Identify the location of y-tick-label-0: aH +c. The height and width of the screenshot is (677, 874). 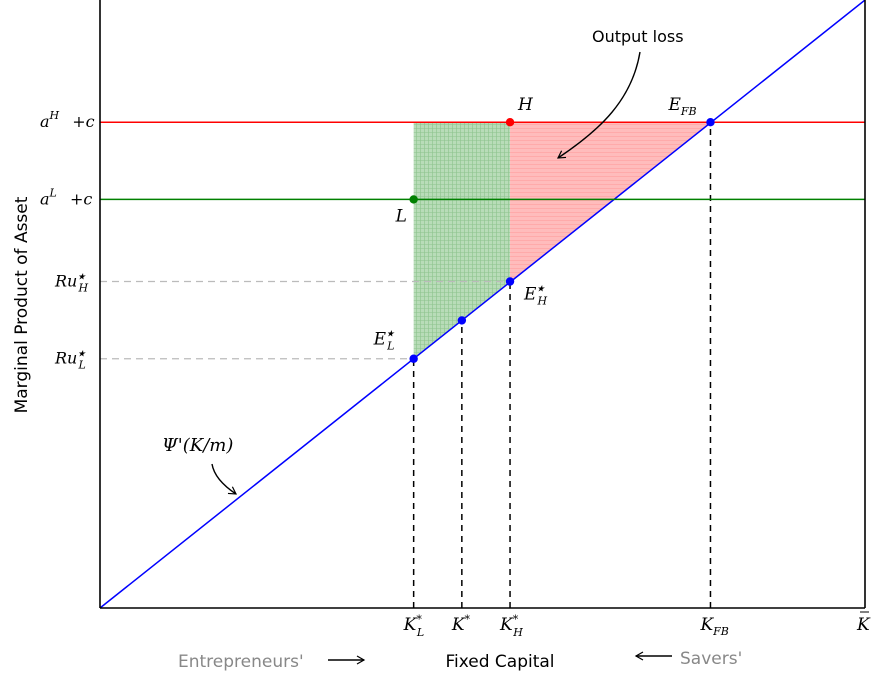
(67, 120).